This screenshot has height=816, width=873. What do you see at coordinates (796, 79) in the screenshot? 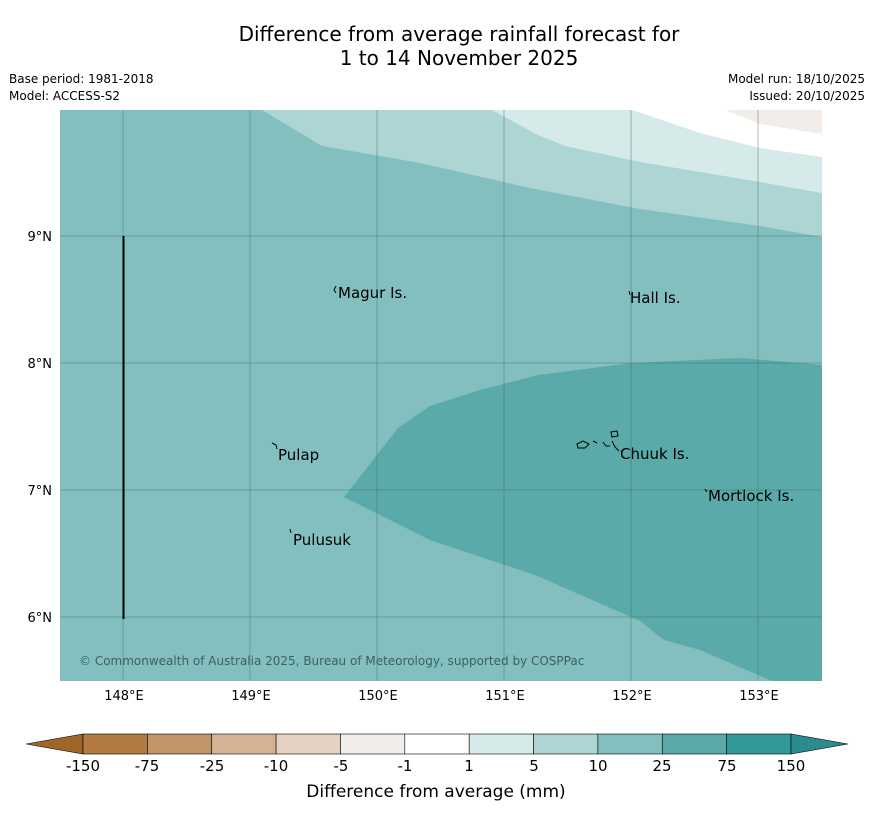
I see `model-run: Model run: 18/10/2025` at bounding box center [796, 79].